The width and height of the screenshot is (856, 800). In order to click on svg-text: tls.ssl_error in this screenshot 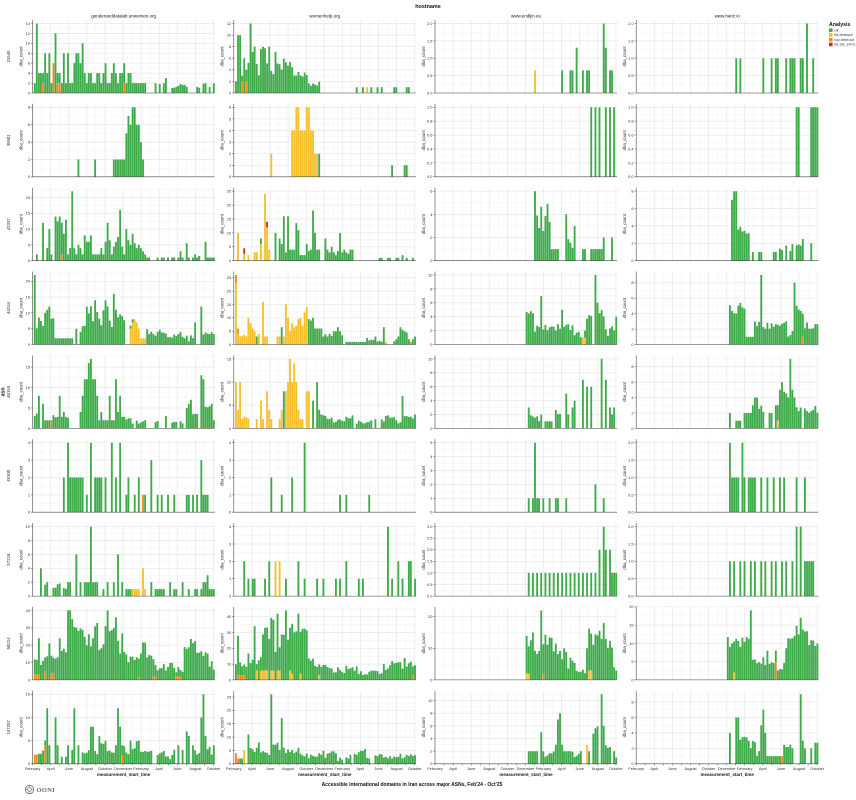, I will do `click(844, 44)`.